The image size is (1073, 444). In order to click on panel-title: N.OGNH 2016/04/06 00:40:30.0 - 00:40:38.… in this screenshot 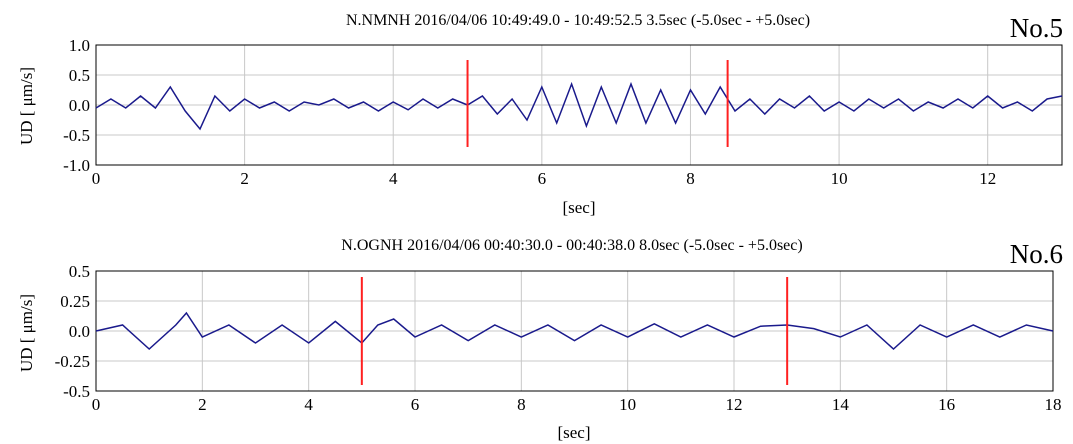, I will do `click(571, 245)`.